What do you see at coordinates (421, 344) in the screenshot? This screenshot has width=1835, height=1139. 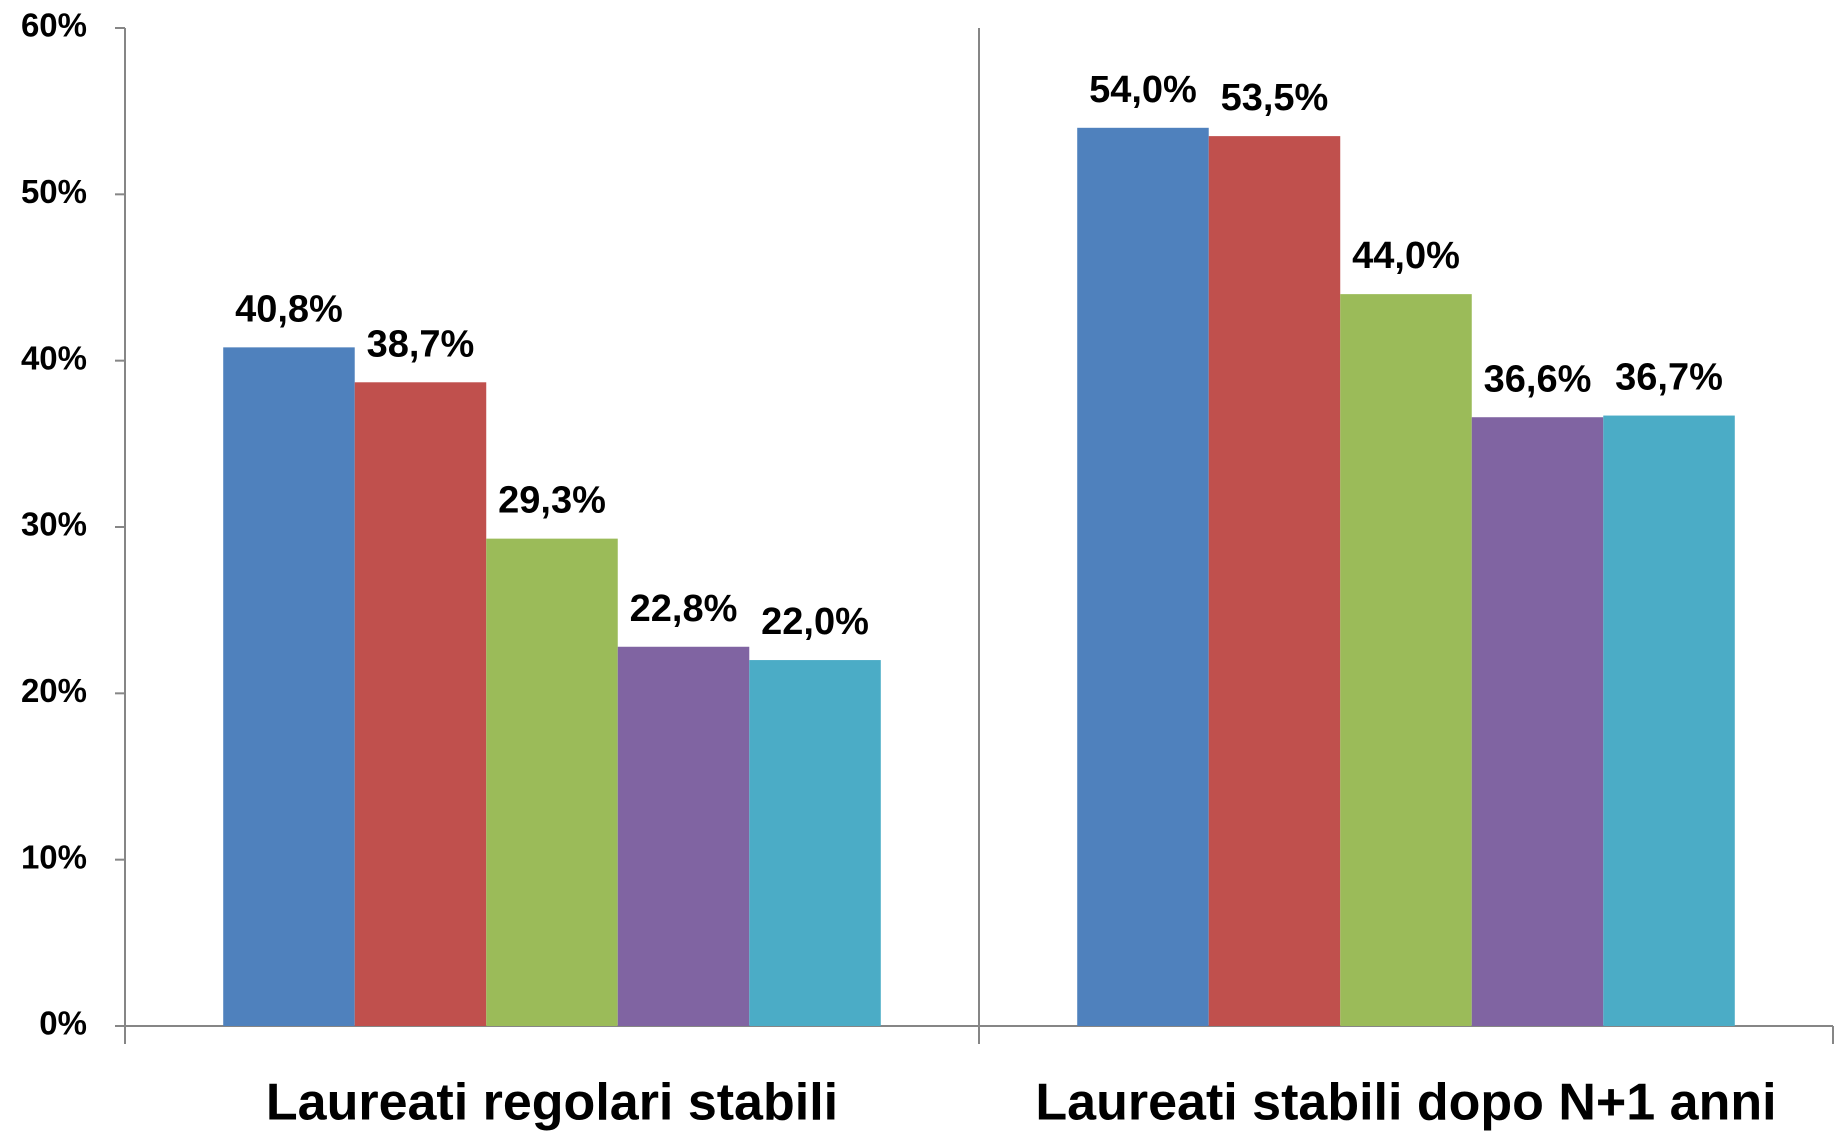 I see `value-label: 38,7%` at bounding box center [421, 344].